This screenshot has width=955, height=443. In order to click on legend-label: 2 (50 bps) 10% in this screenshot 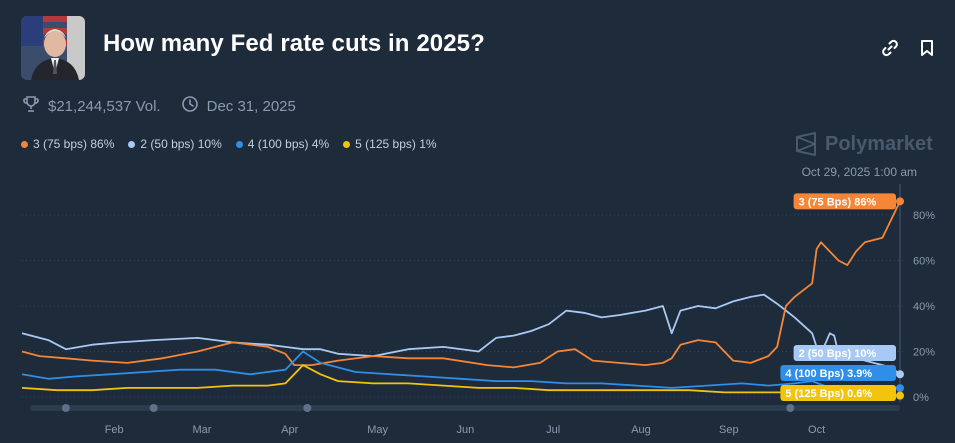, I will do `click(181, 144)`.